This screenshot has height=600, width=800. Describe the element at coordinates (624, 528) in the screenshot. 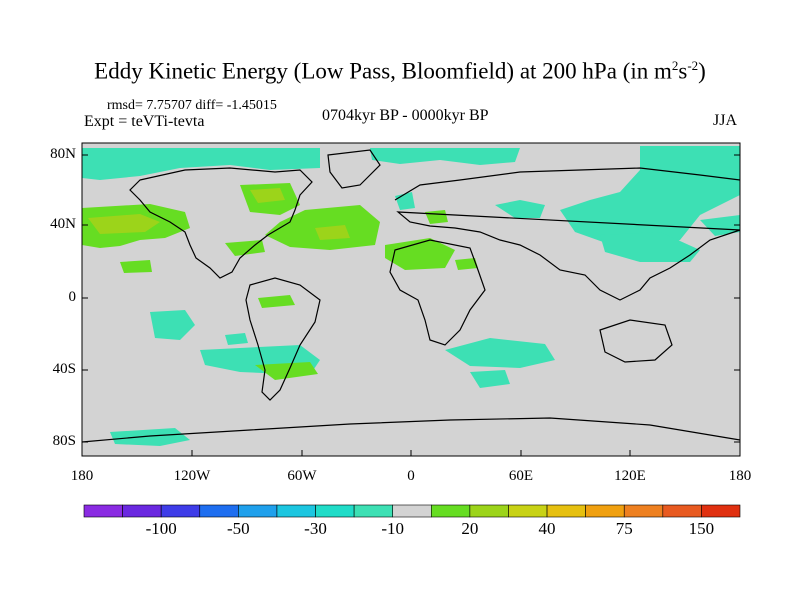

I see `colorbar-tick-label: 75` at that location.